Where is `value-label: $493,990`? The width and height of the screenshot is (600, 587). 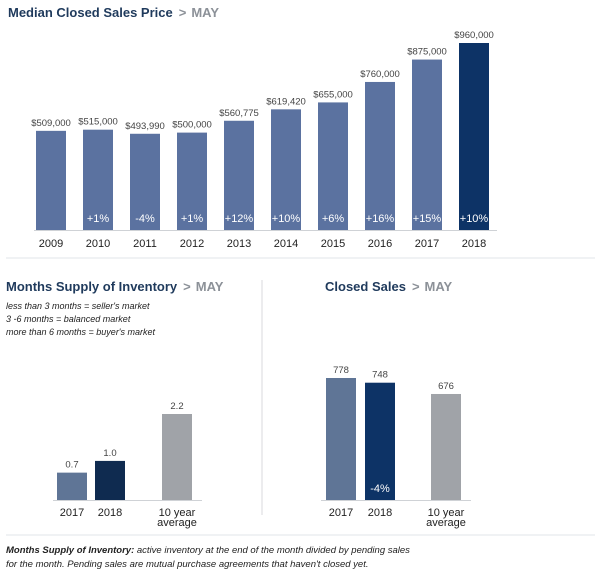
value-label: $493,990 is located at coordinates (145, 126).